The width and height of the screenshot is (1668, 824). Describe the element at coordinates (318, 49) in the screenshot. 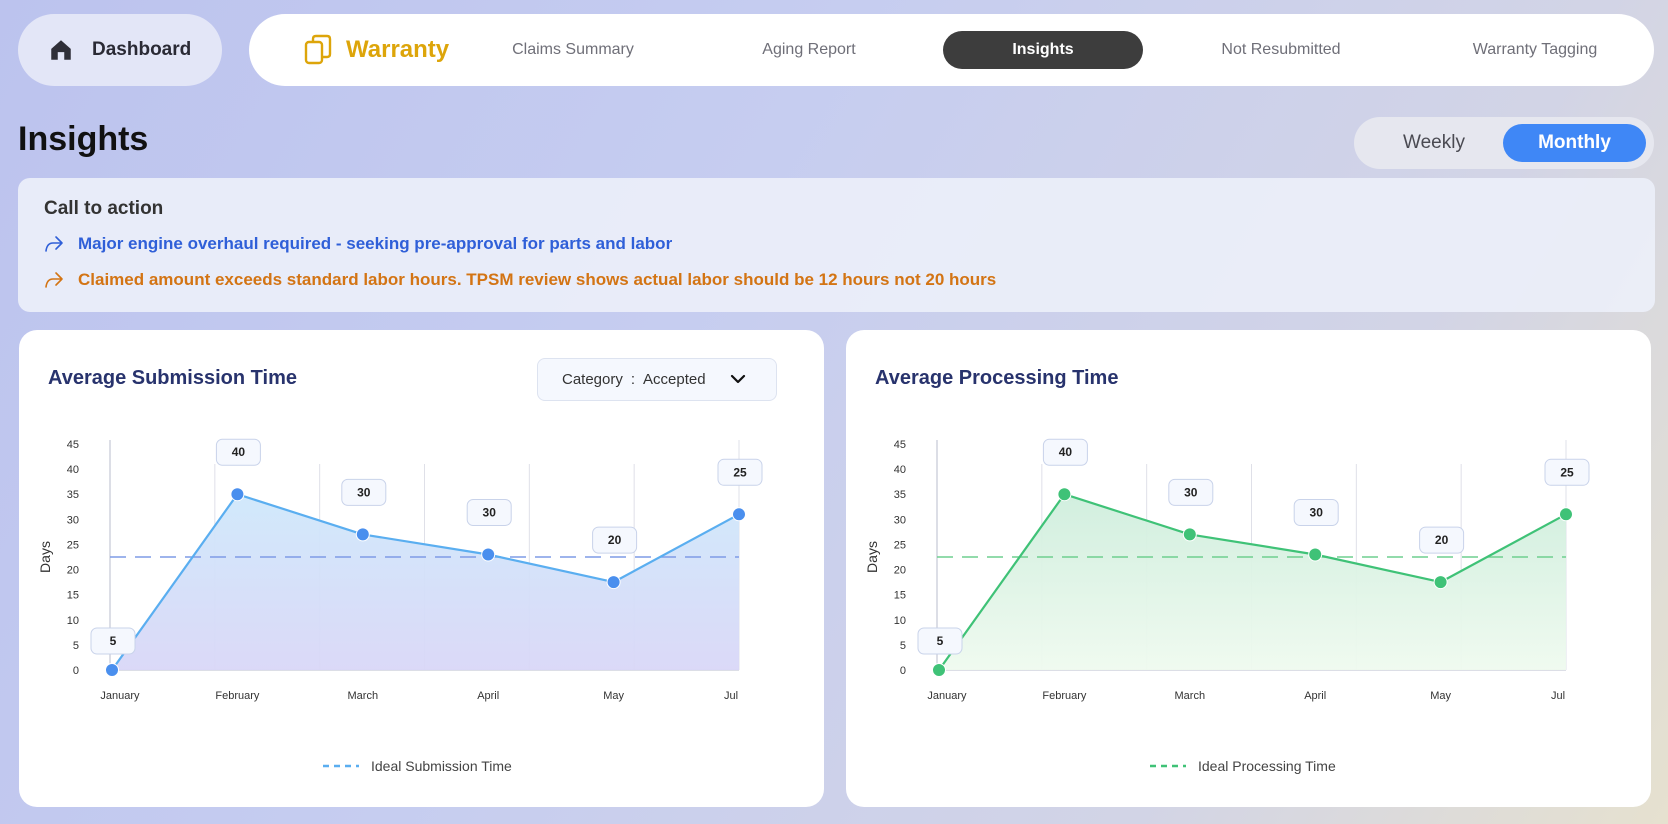

I see `copy-icon` at that location.